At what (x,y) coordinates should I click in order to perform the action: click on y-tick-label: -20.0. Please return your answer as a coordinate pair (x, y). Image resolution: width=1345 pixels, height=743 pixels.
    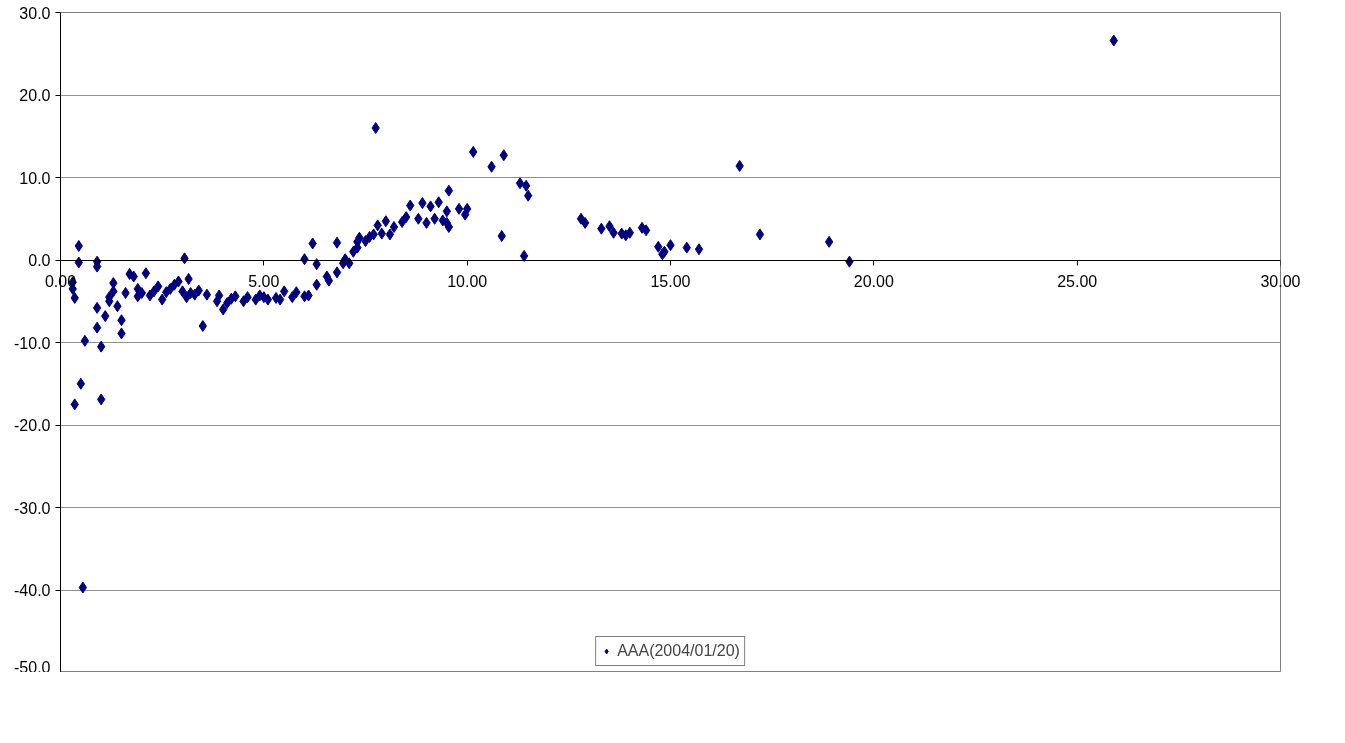
    Looking at the image, I should click on (32, 425).